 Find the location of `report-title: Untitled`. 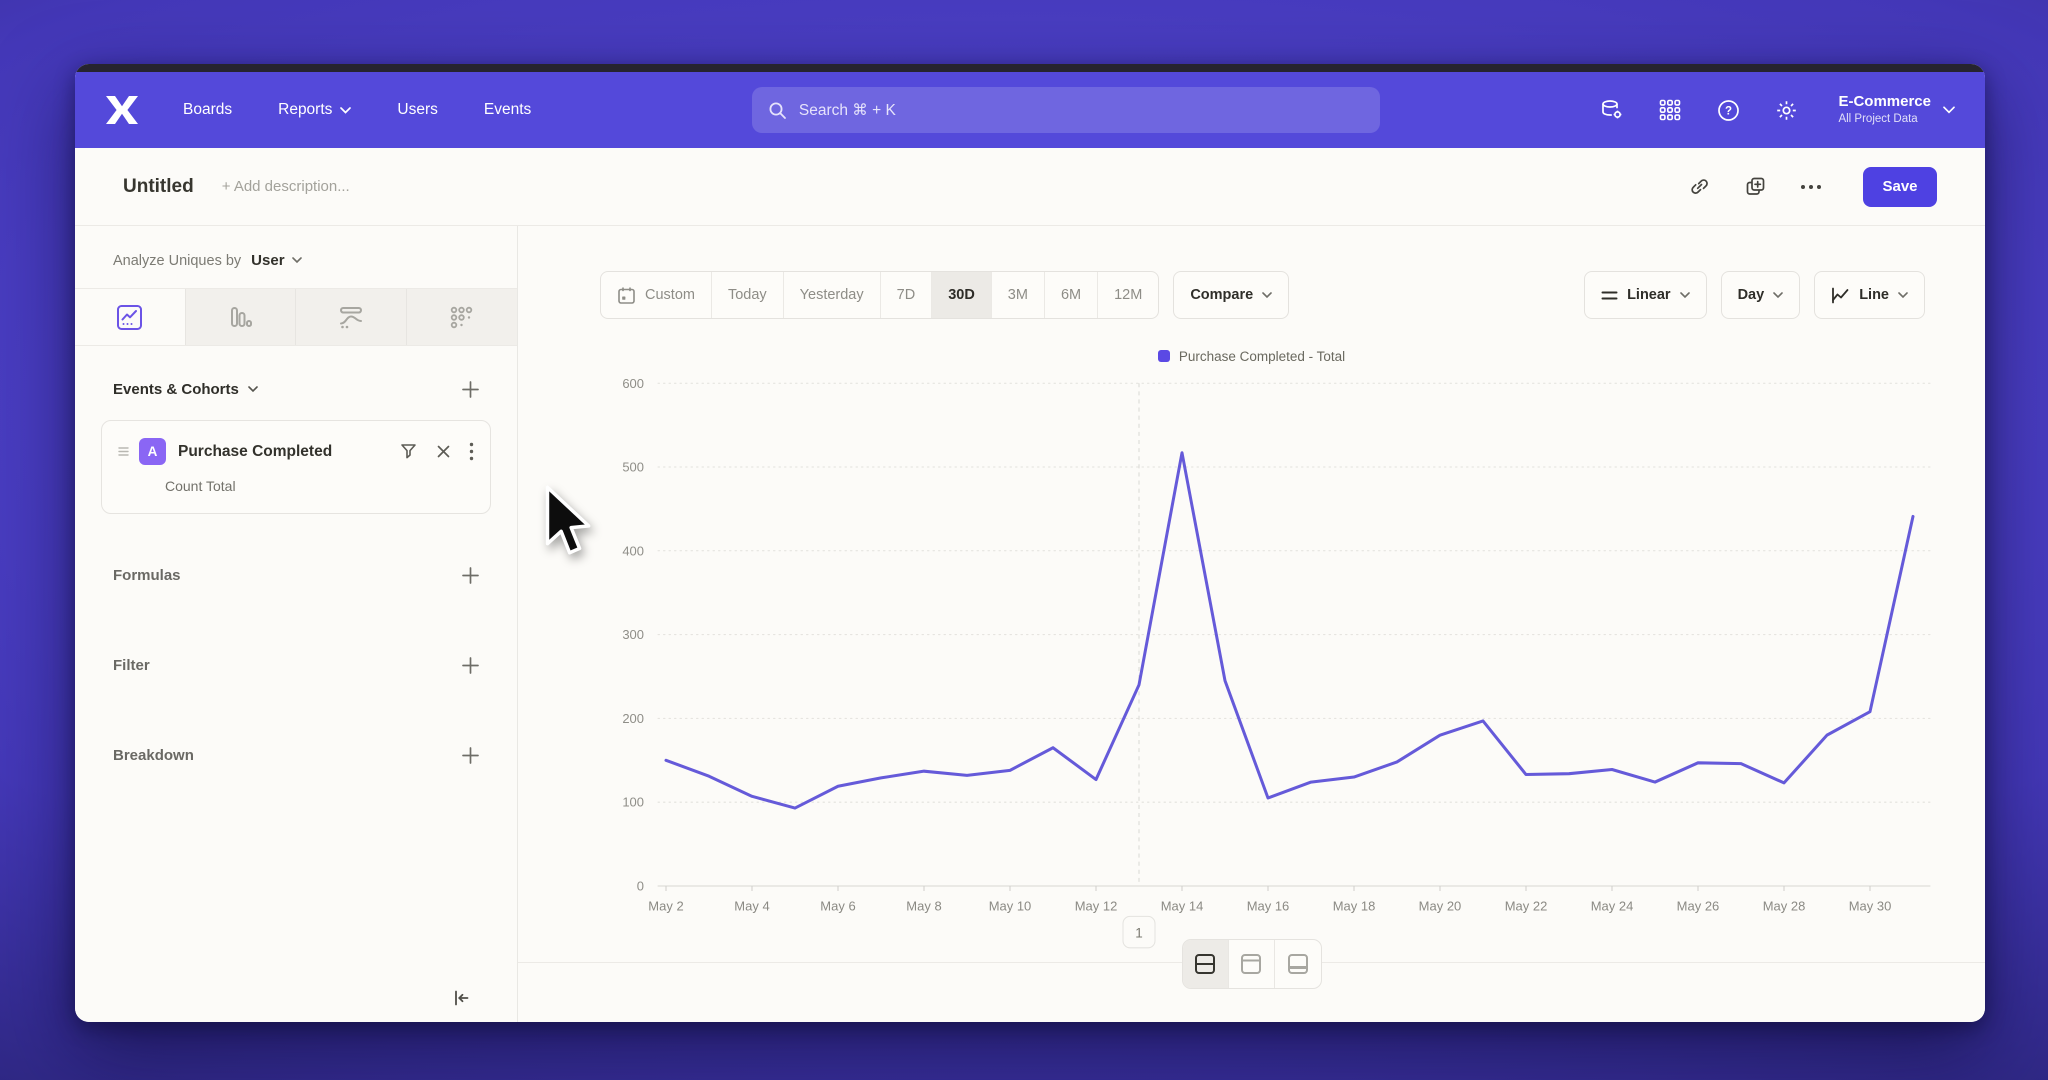

report-title: Untitled is located at coordinates (158, 186).